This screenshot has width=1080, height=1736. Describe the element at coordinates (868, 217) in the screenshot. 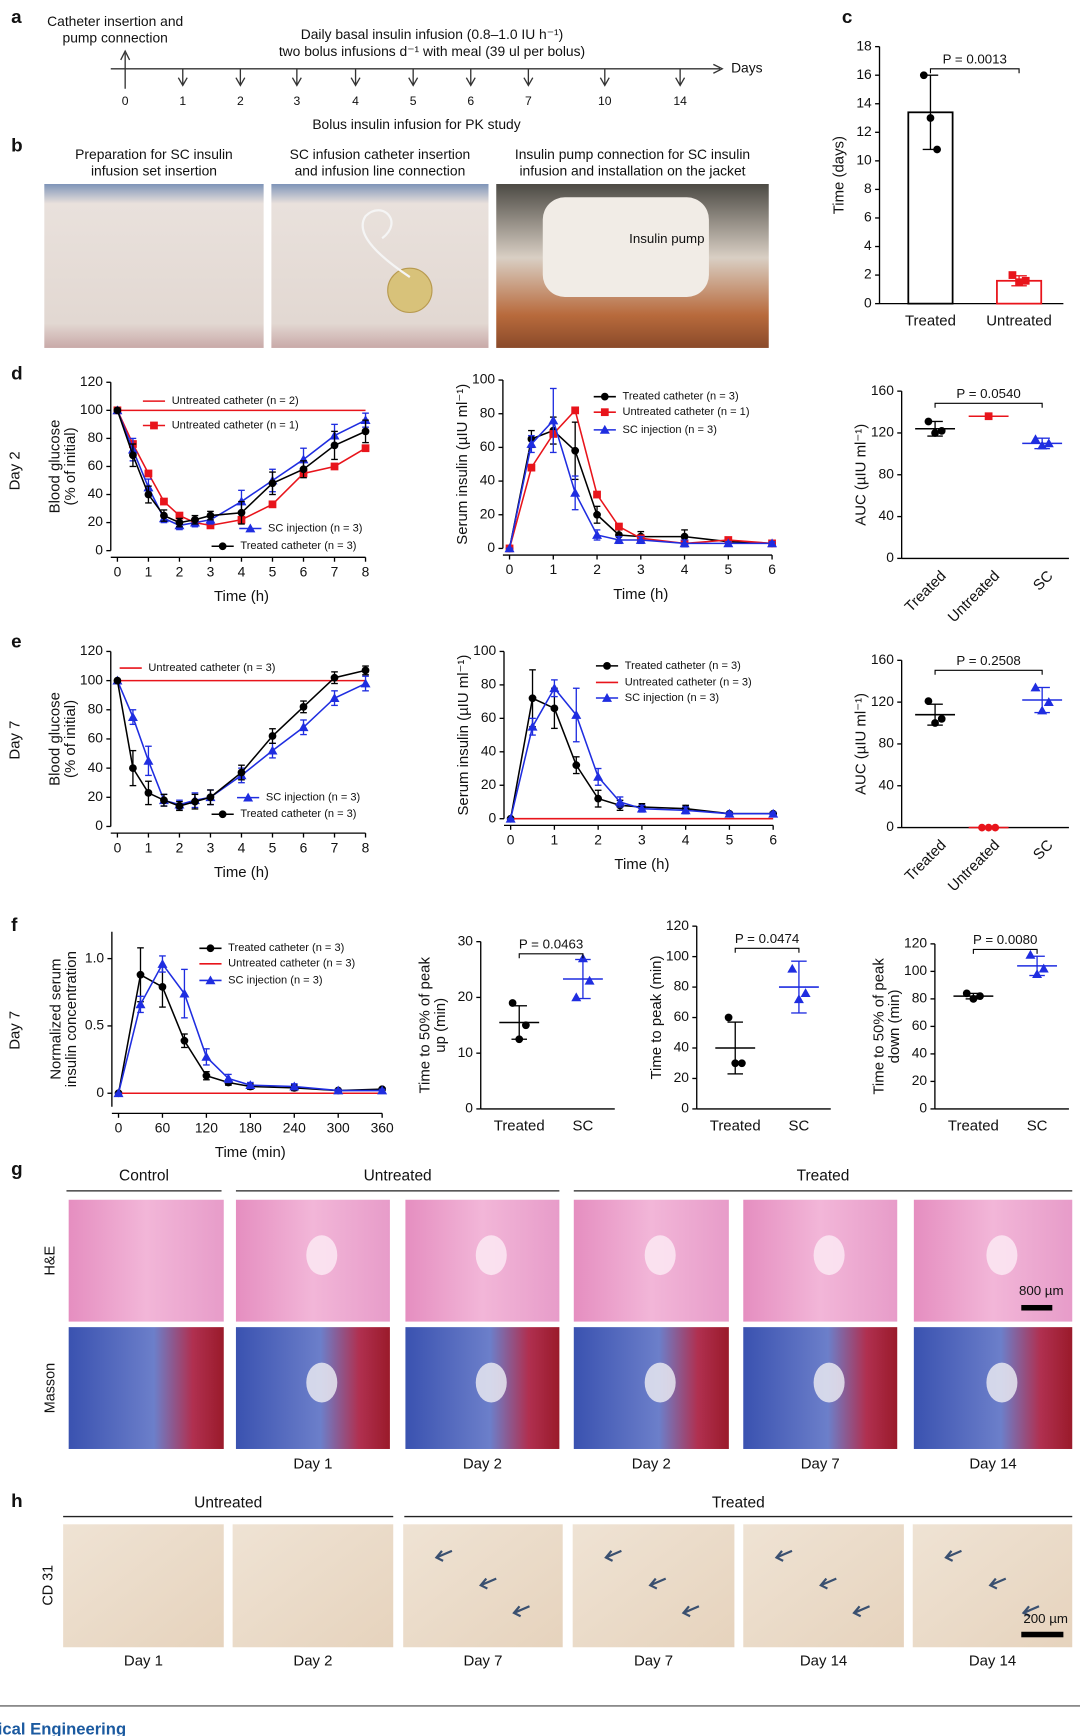

I see `y-tick-label: 6` at that location.